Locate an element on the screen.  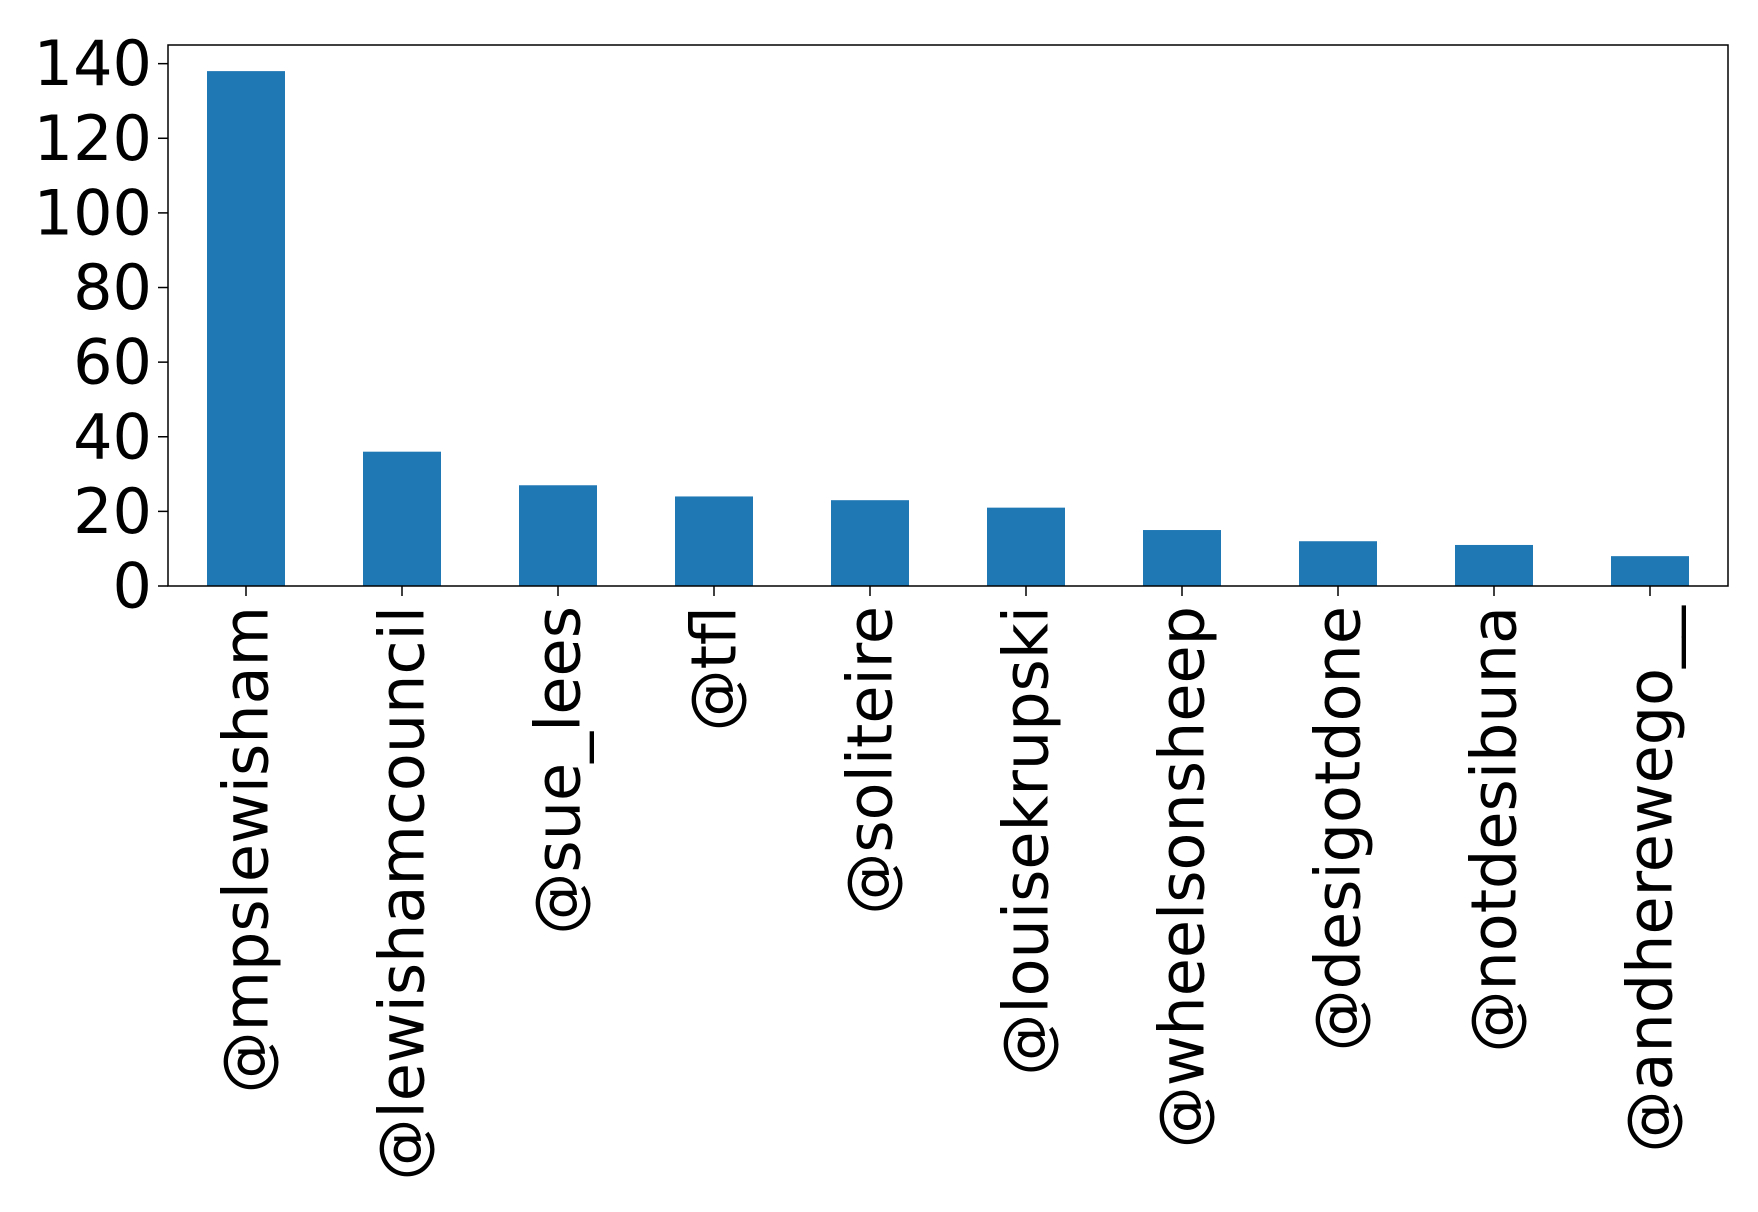
y-tick-label: 60 is located at coordinates (112, 362).